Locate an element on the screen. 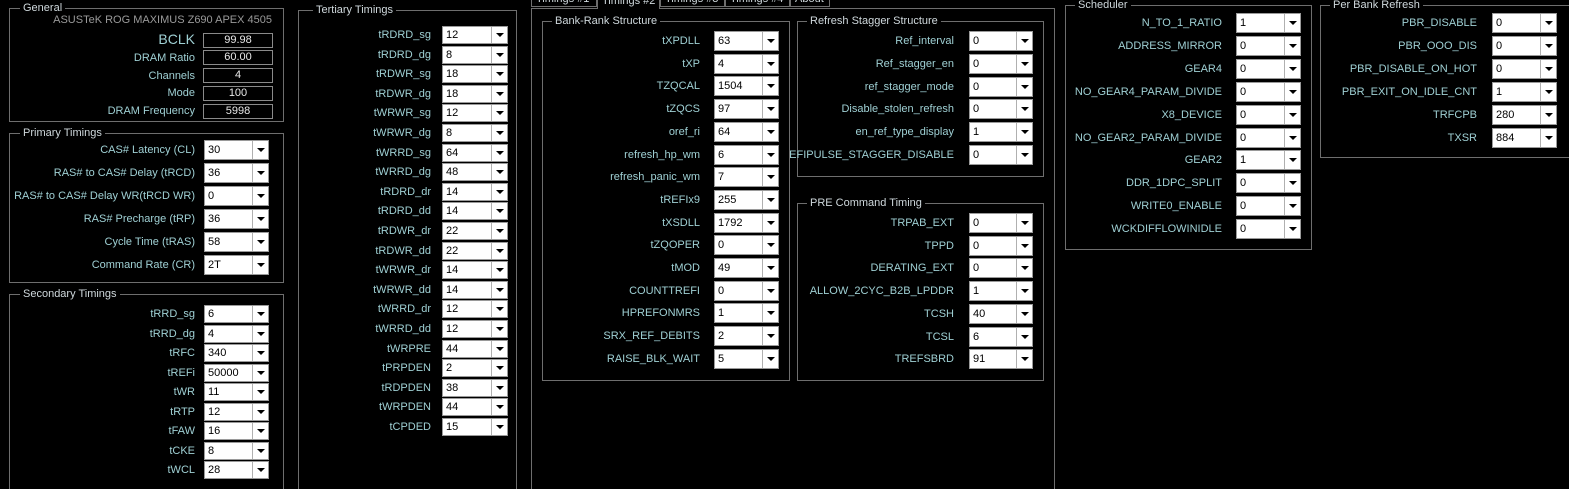 The width and height of the screenshot is (1569, 489). combo-box: 7 is located at coordinates (746, 177).